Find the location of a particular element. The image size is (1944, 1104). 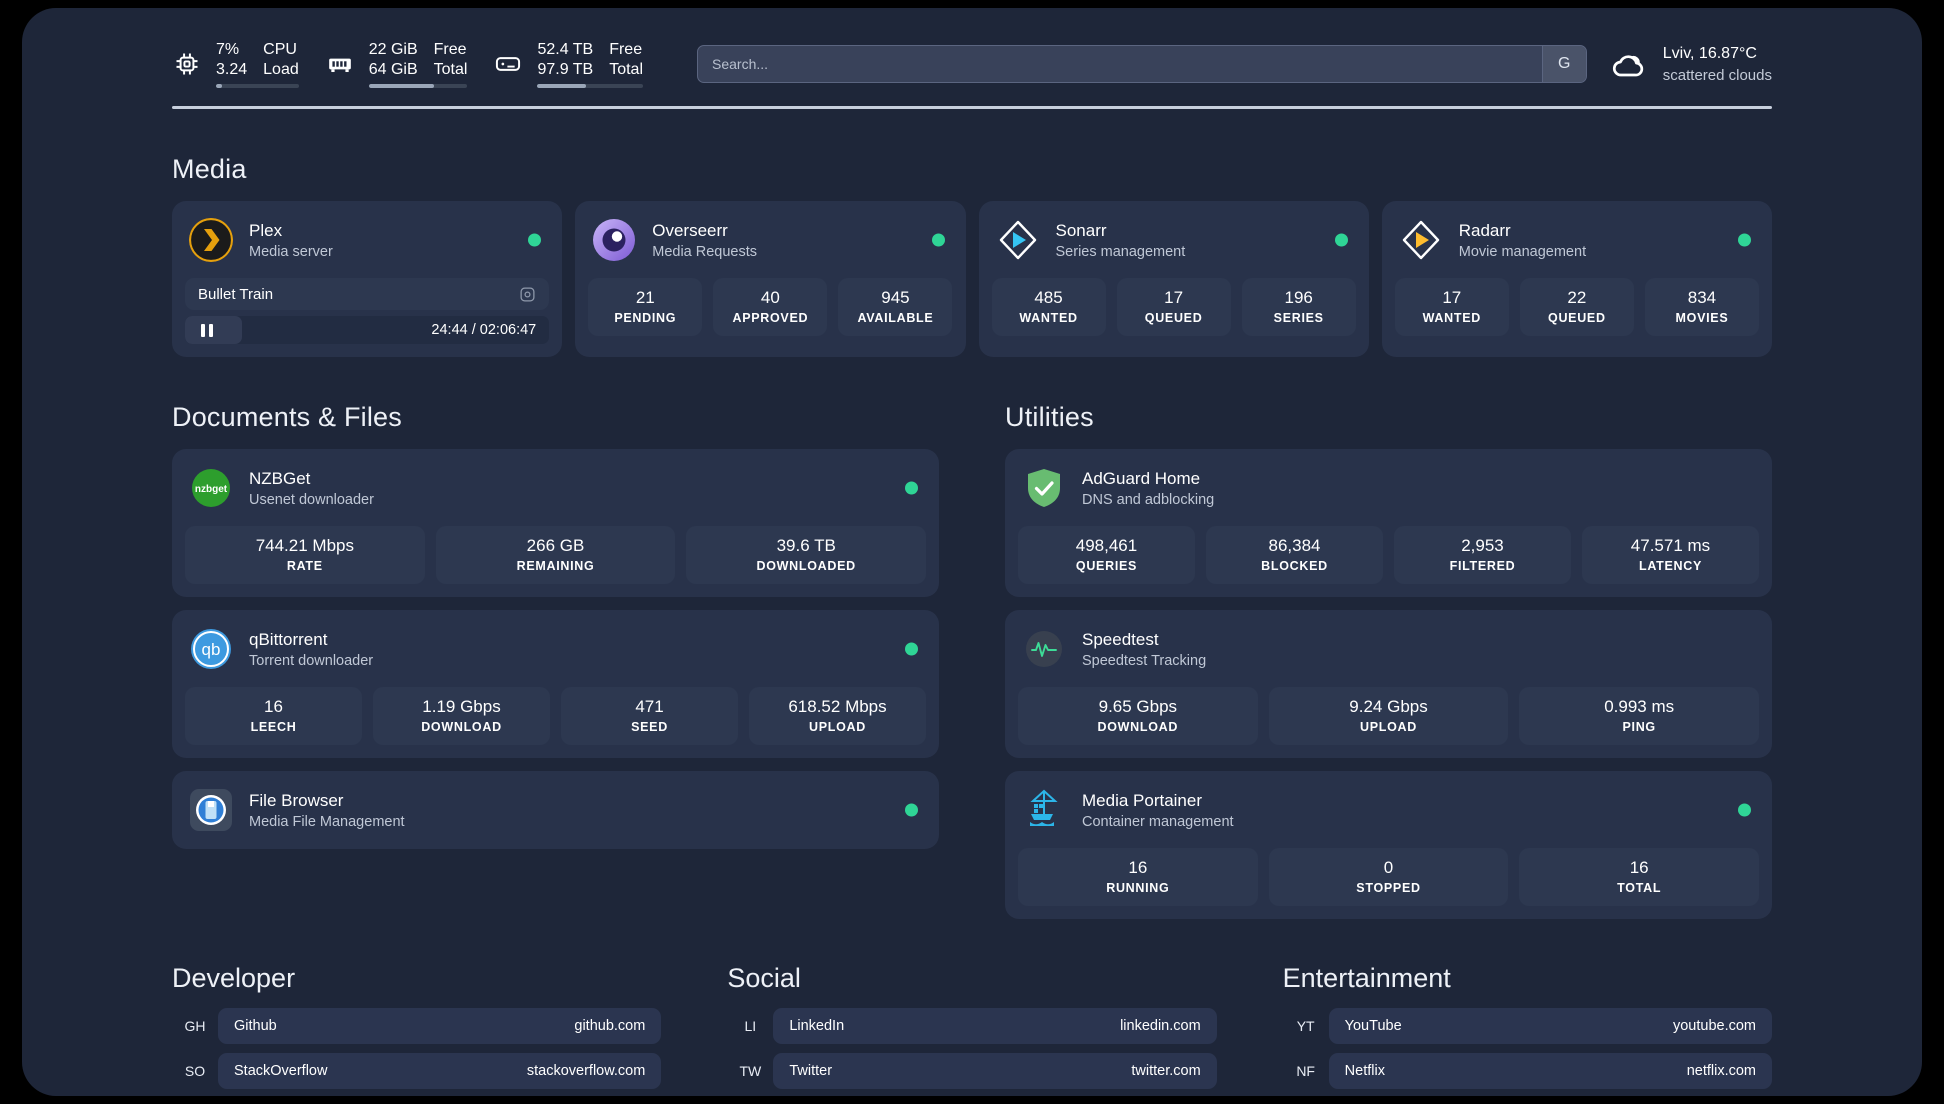

bookmark-url: linkedin.com is located at coordinates (1160, 1026).